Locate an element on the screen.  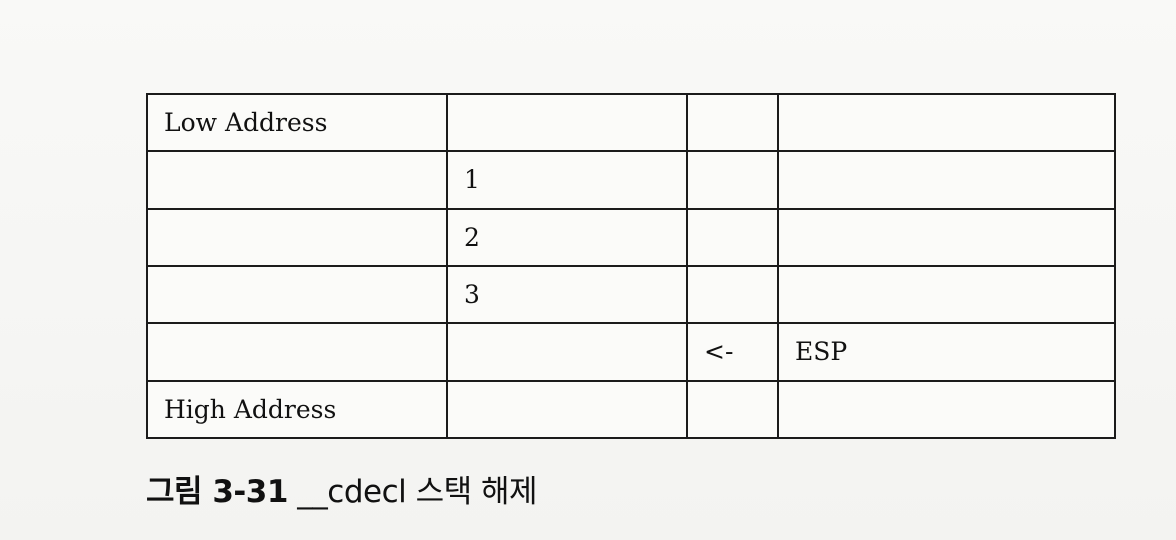
stack-value-cell: 1 is located at coordinates (567, 180).